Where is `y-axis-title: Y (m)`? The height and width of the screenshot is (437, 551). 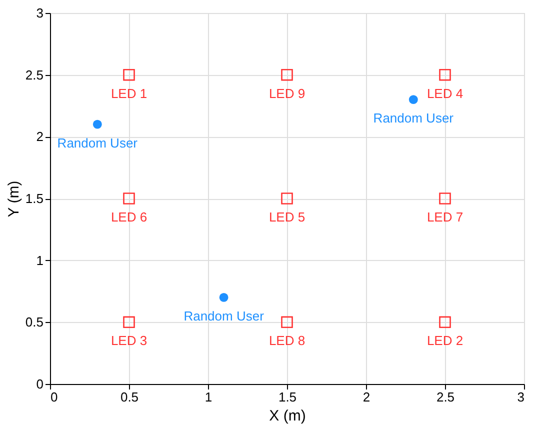
y-axis-title: Y (m) is located at coordinates (13, 199).